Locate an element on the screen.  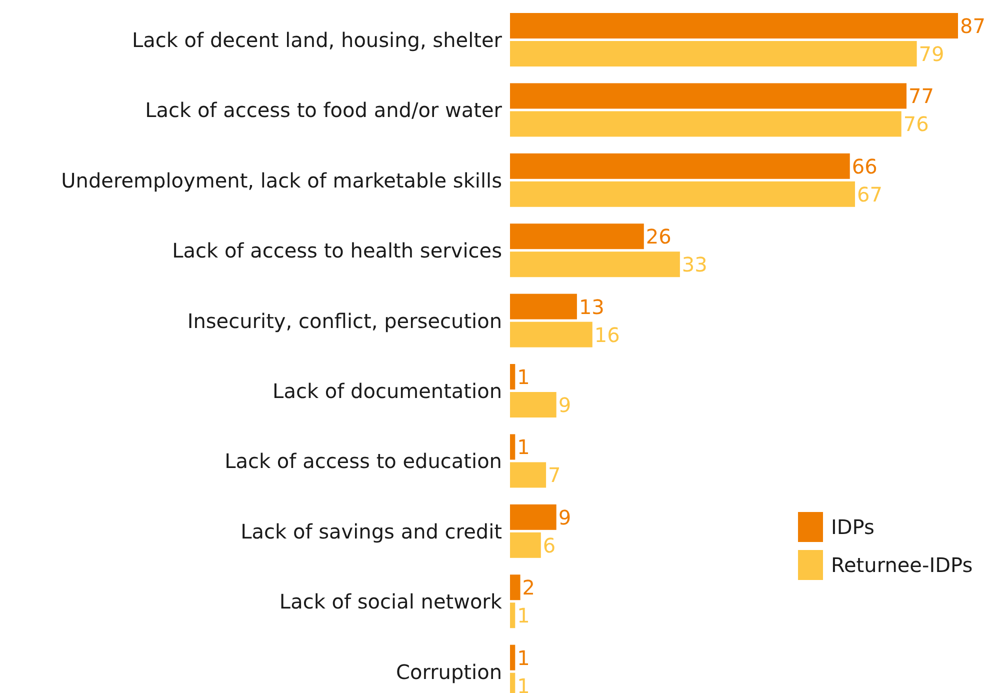
data-label: 33 is located at coordinates (695, 264).